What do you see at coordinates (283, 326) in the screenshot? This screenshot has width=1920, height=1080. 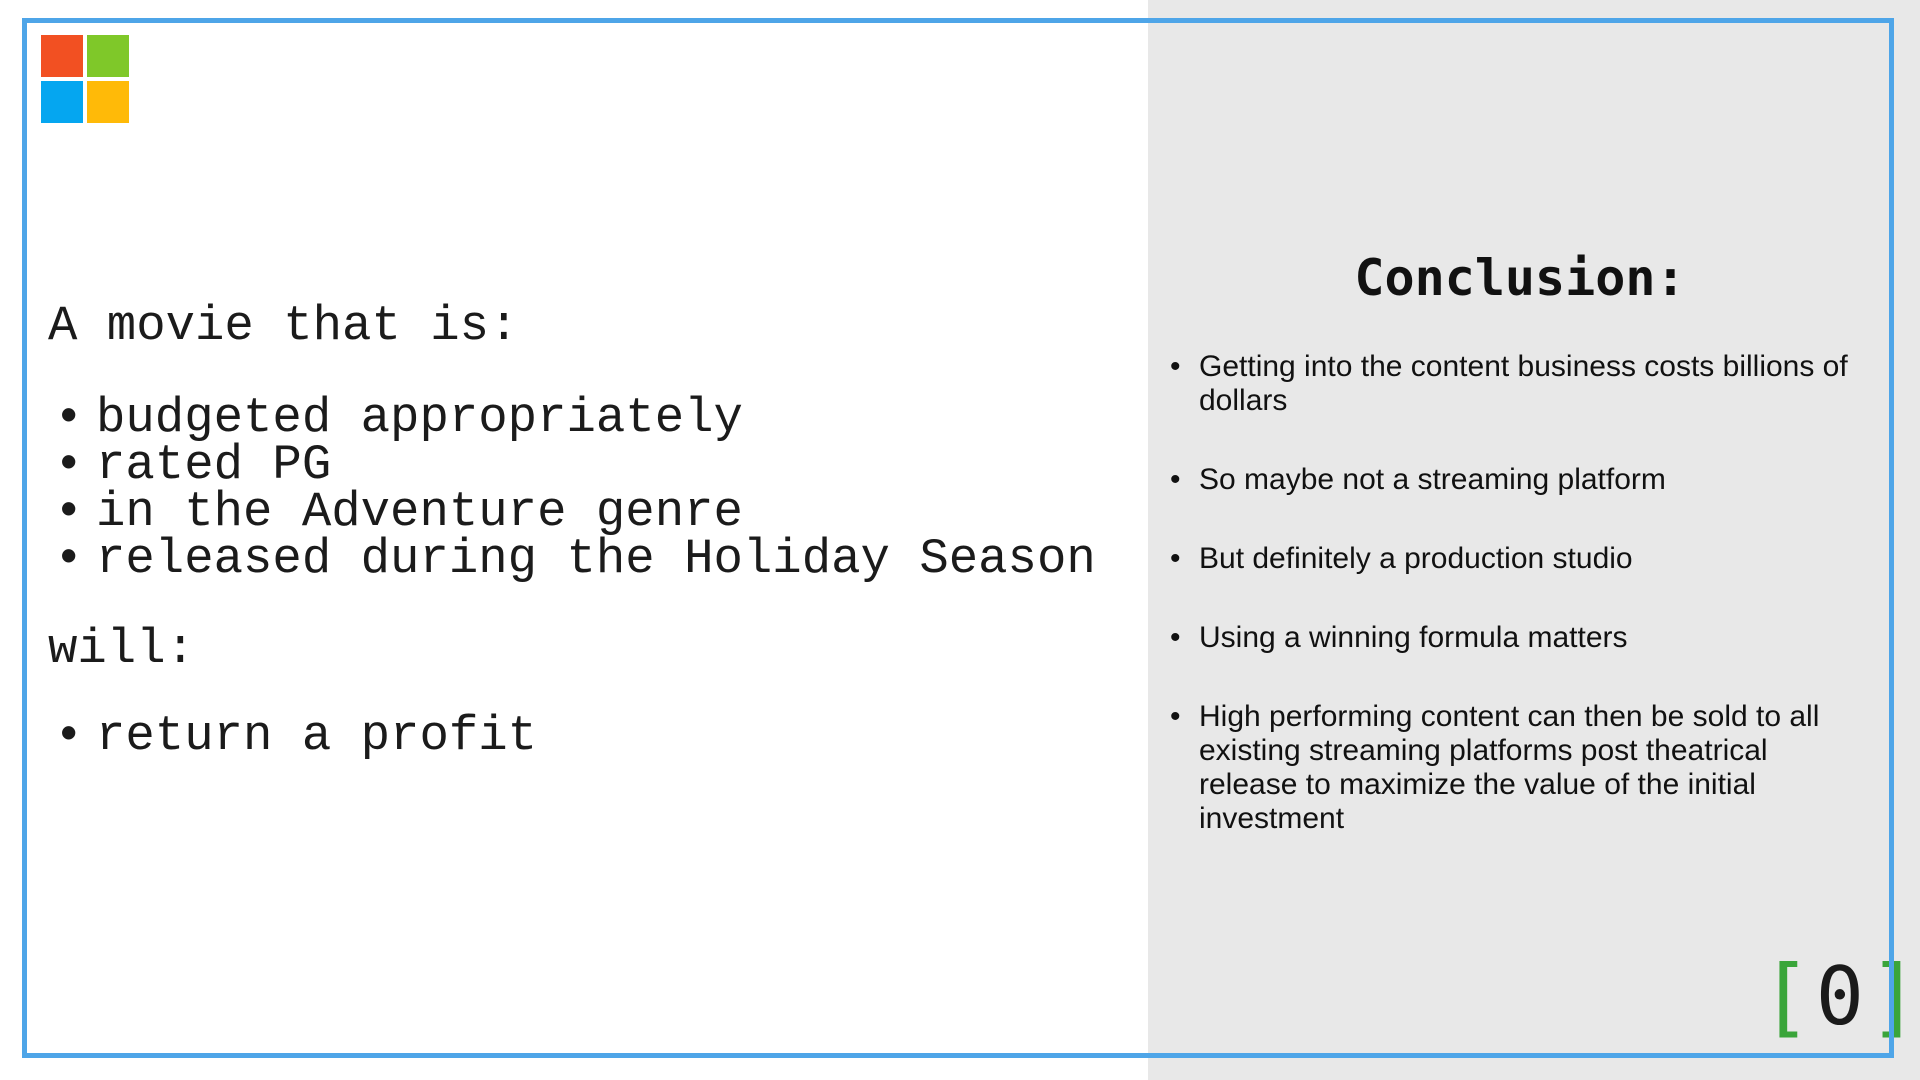 I see `lead-text: A movie that is:` at bounding box center [283, 326].